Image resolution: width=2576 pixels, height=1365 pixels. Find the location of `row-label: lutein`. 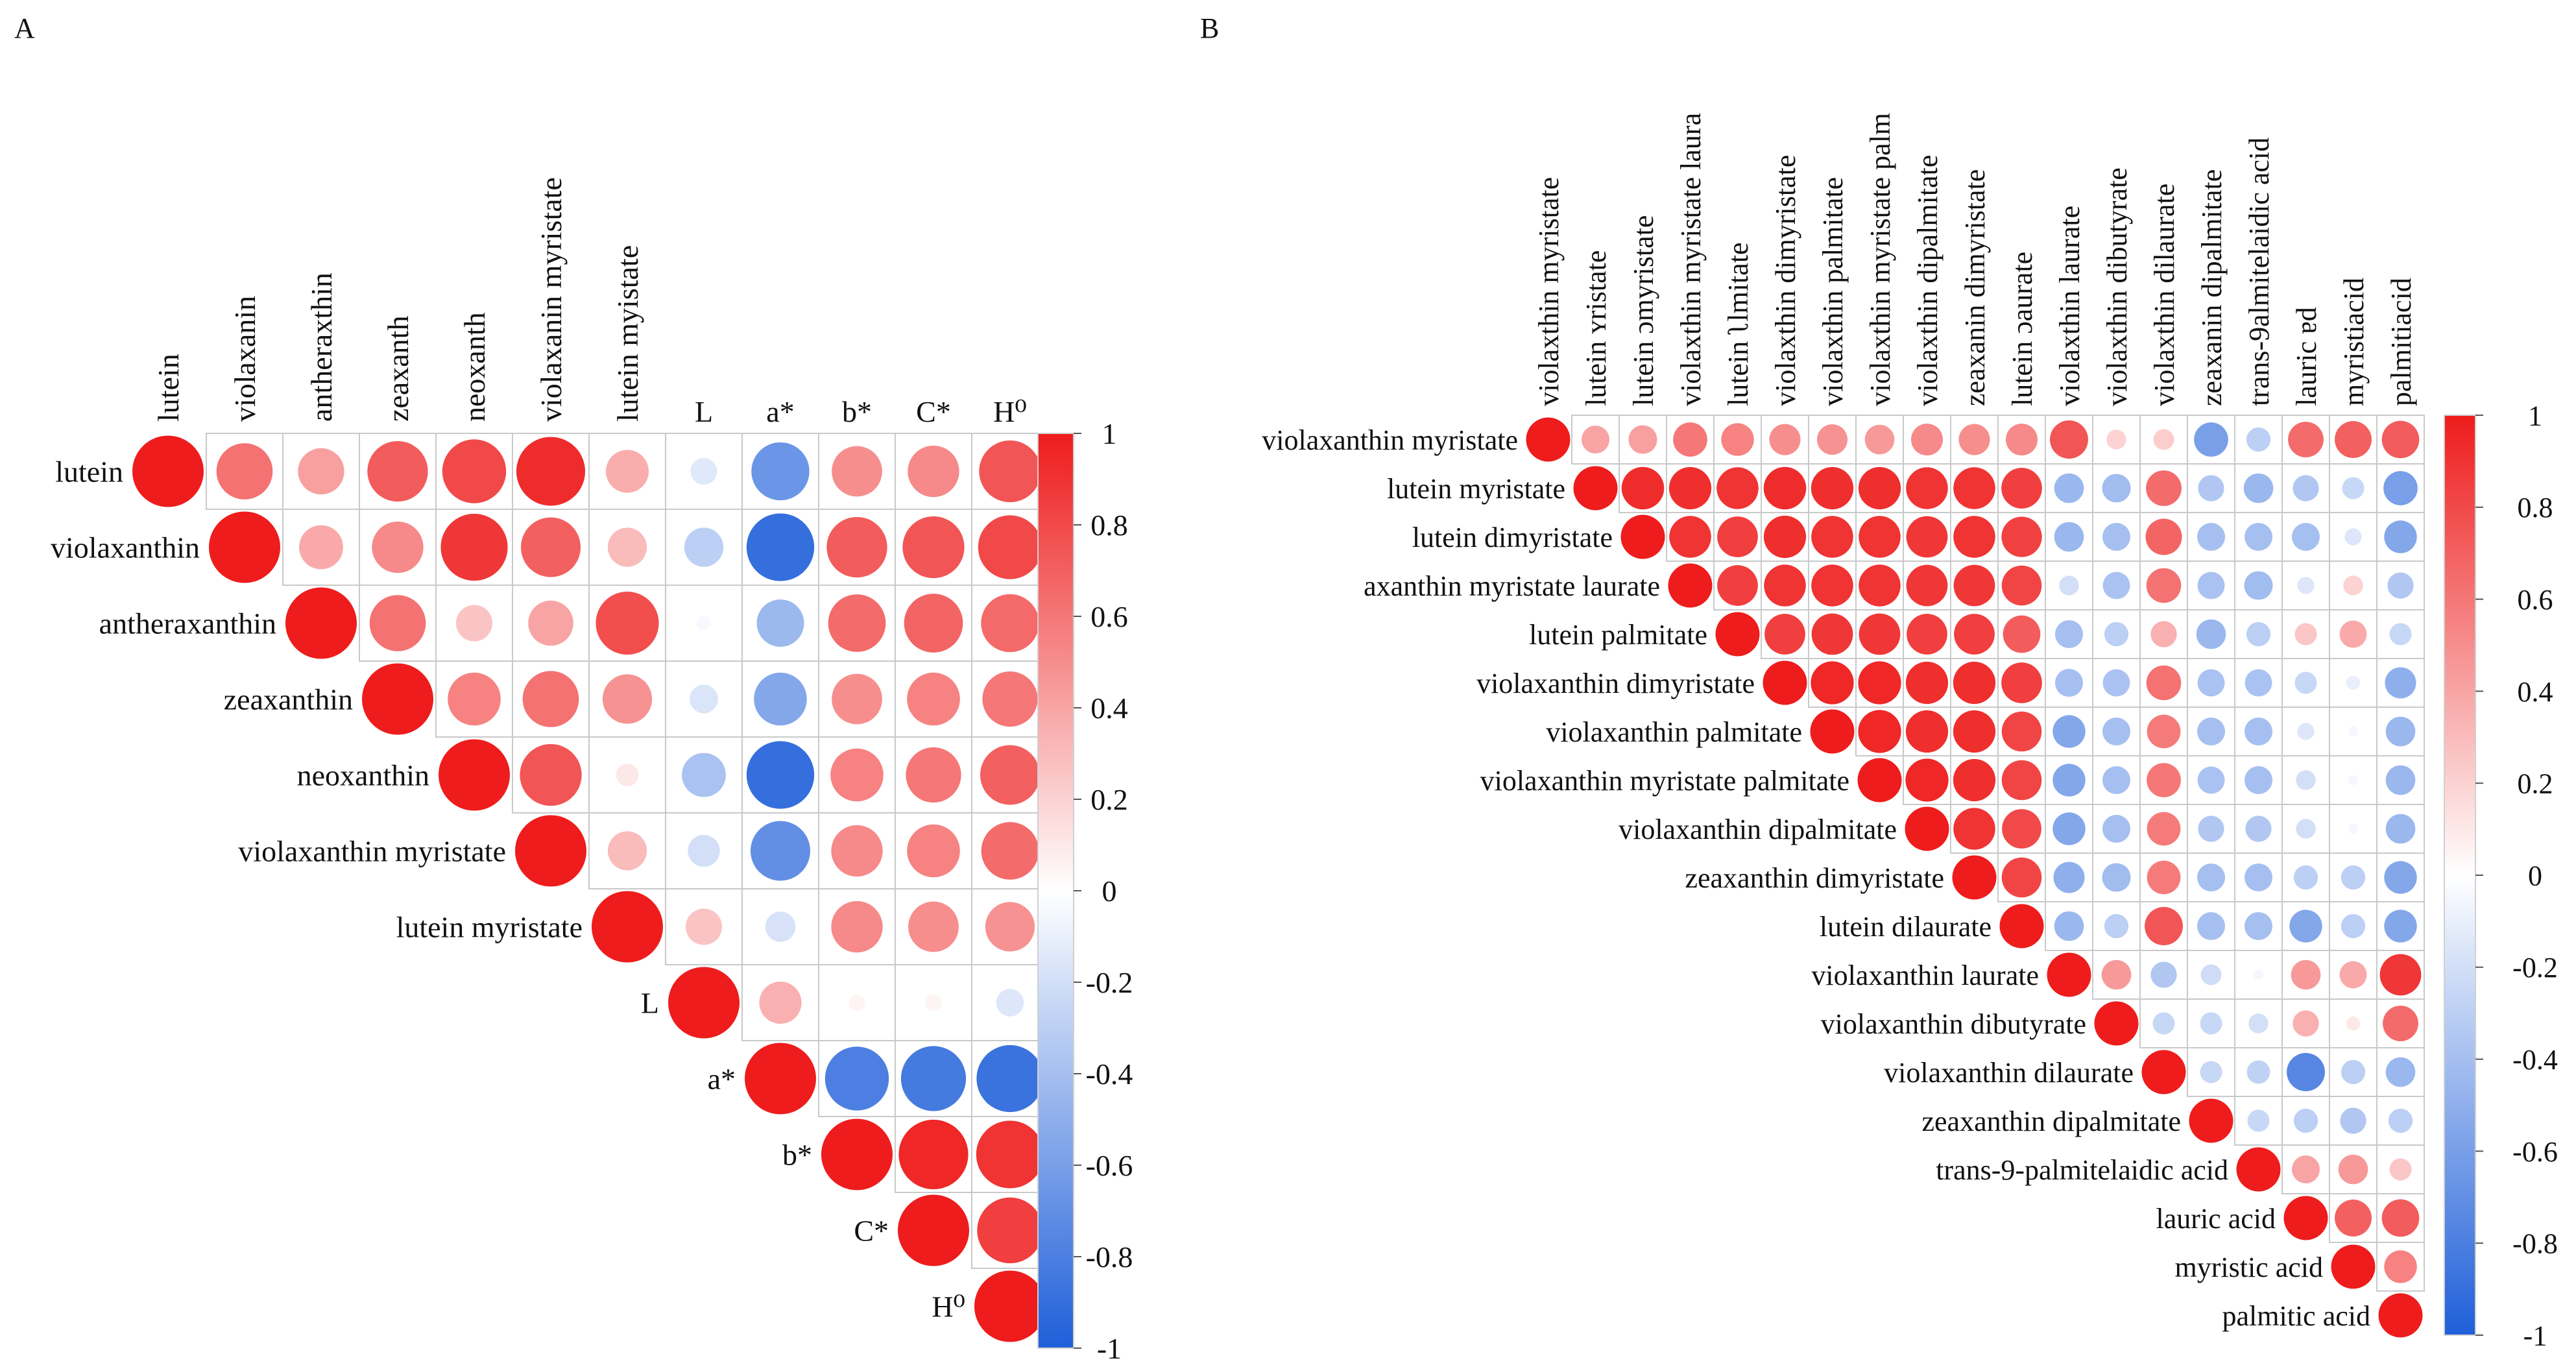

row-label: lutein is located at coordinates (89, 472).